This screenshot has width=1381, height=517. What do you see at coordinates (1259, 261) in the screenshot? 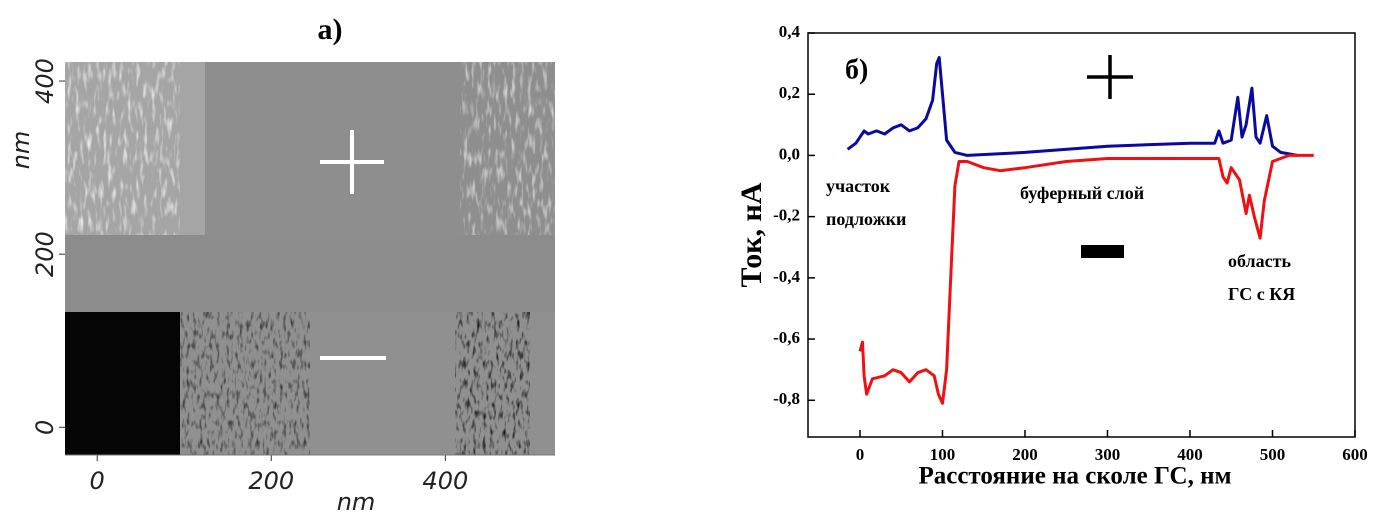
I see `annotation: область` at bounding box center [1259, 261].